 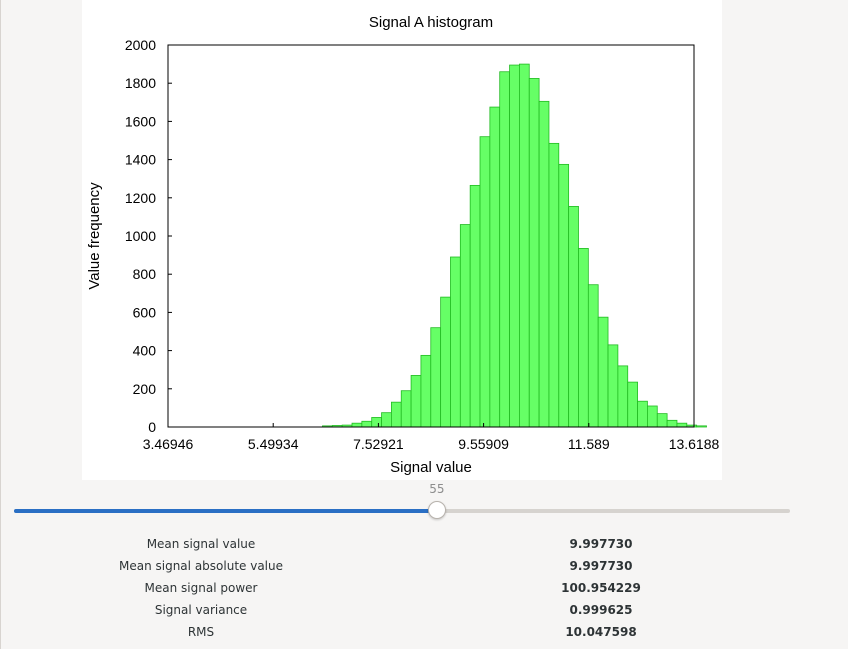 I want to click on stat-label: Signal variance, so click(x=201, y=610).